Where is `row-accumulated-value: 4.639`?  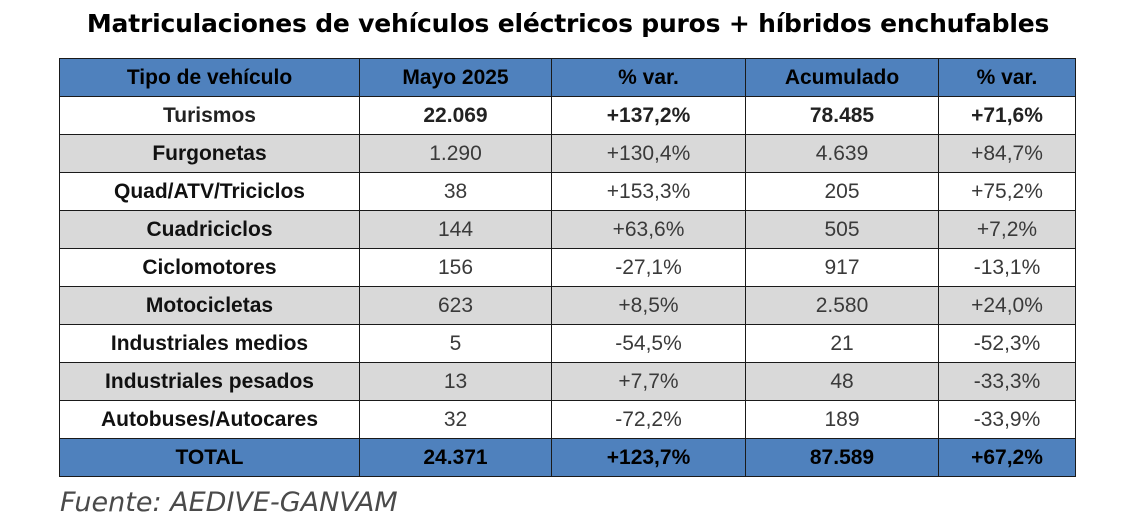
row-accumulated-value: 4.639 is located at coordinates (842, 153).